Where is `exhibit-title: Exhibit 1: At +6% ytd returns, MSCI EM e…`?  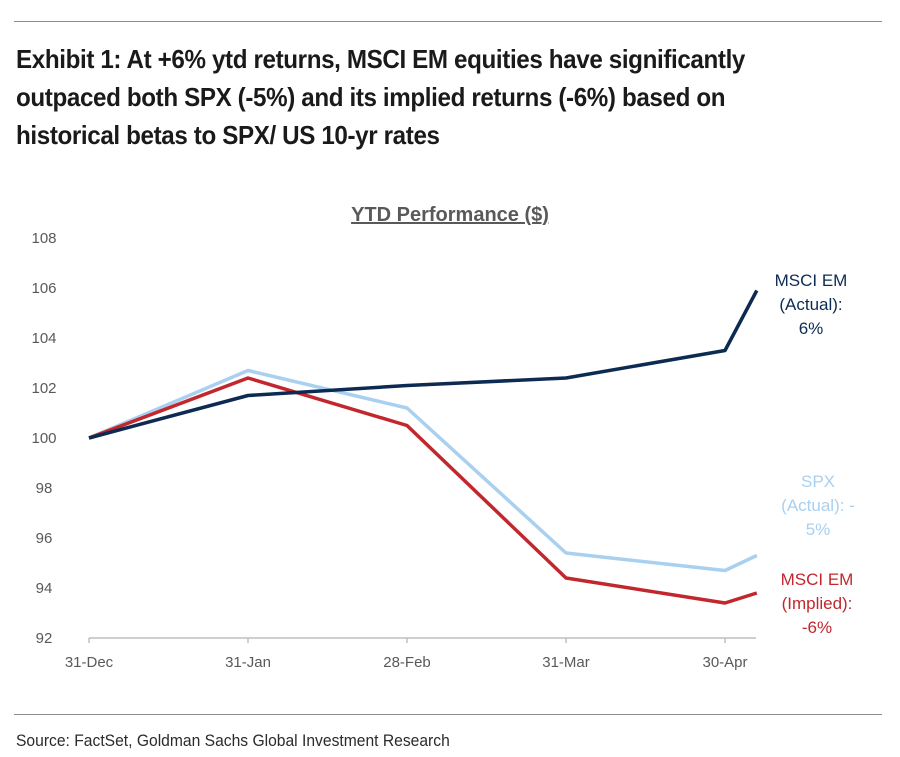
exhibit-title: Exhibit 1: At +6% ytd returns, MSCI EM e… is located at coordinates (381, 97).